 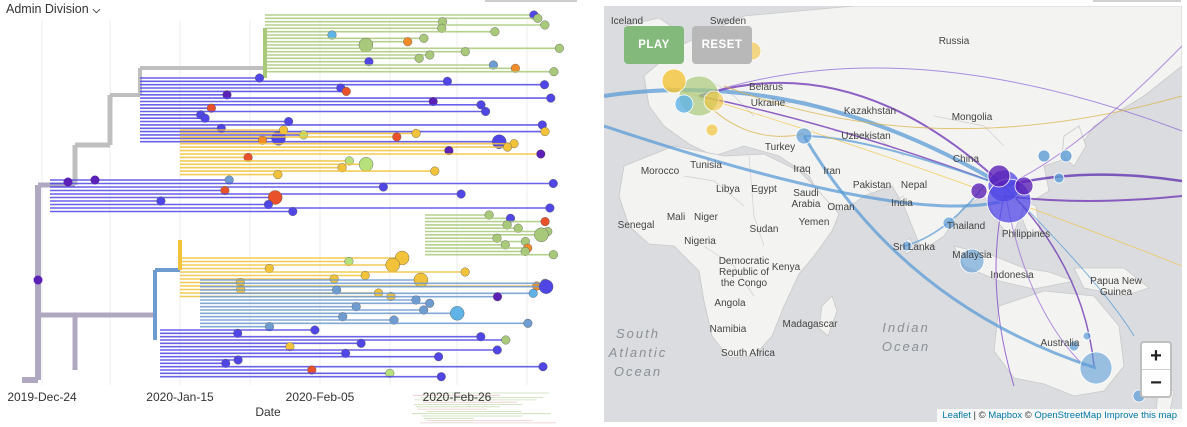 What do you see at coordinates (457, 397) in the screenshot?
I see `date-tick-label: 2020-Feb-26` at bounding box center [457, 397].